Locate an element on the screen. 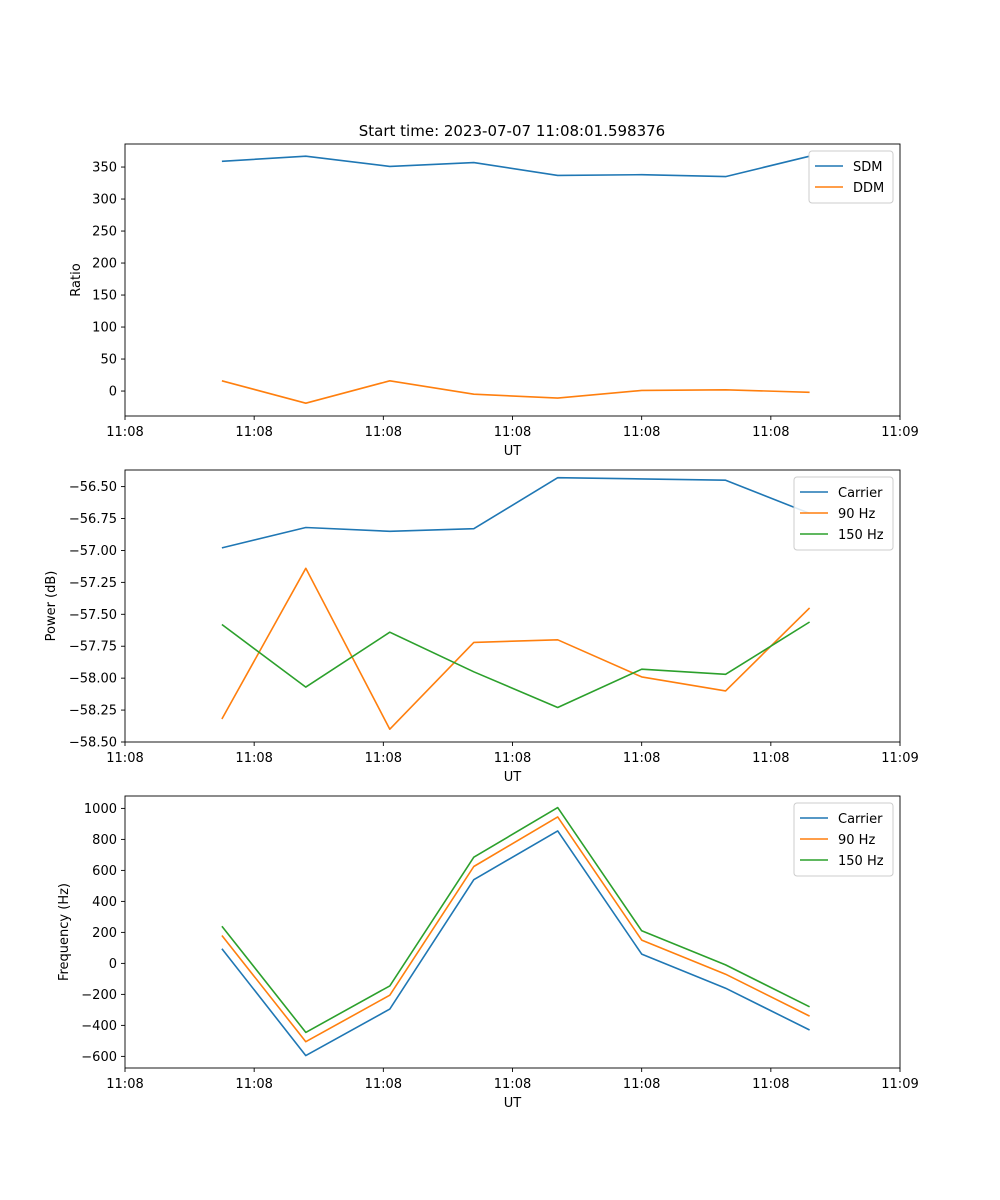 This screenshot has width=1000, height=1200. y-tick-label: 250 is located at coordinates (104, 232).